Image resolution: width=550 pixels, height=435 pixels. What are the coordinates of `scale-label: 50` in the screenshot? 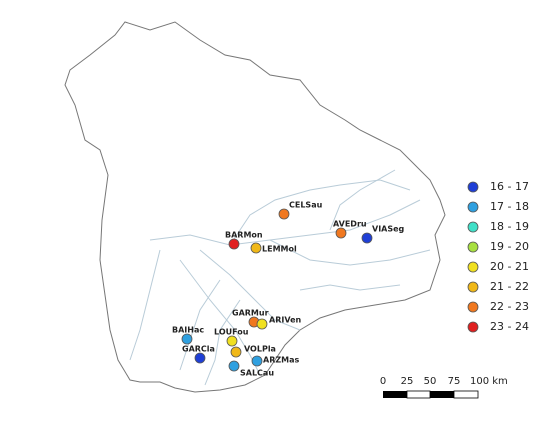 It's located at (430, 381).